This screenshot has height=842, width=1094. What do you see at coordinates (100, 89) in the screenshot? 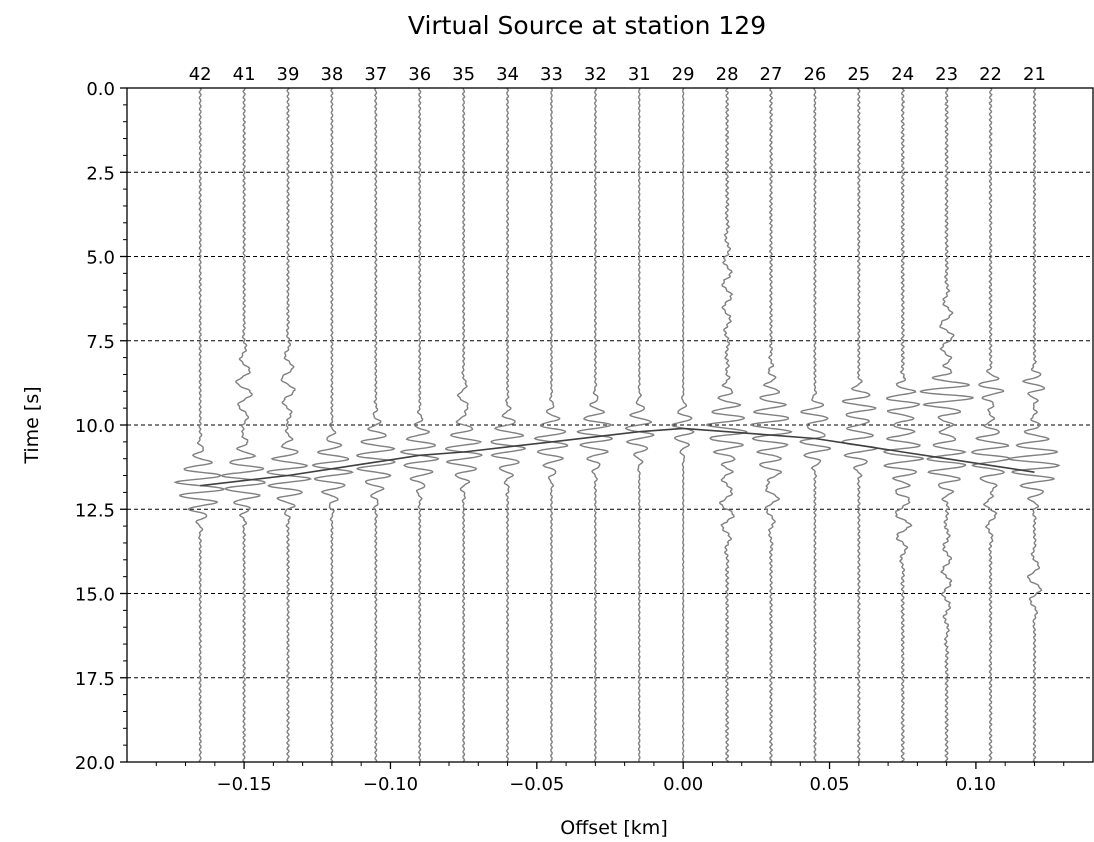
I see `y-tick-label: 0.0` at bounding box center [100, 89].